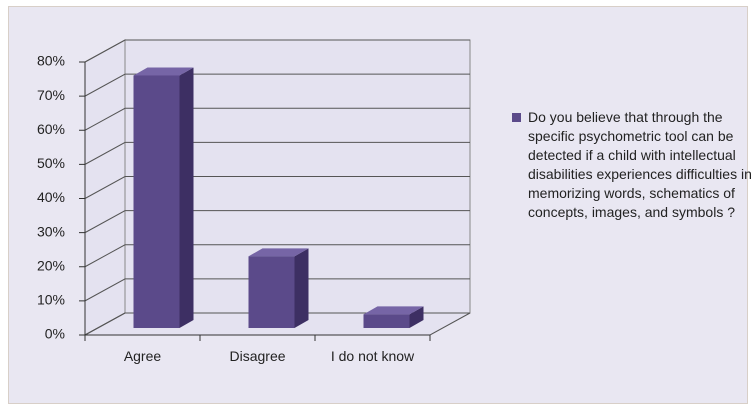  I want to click on y-tick-label: 40%, so click(51, 197).